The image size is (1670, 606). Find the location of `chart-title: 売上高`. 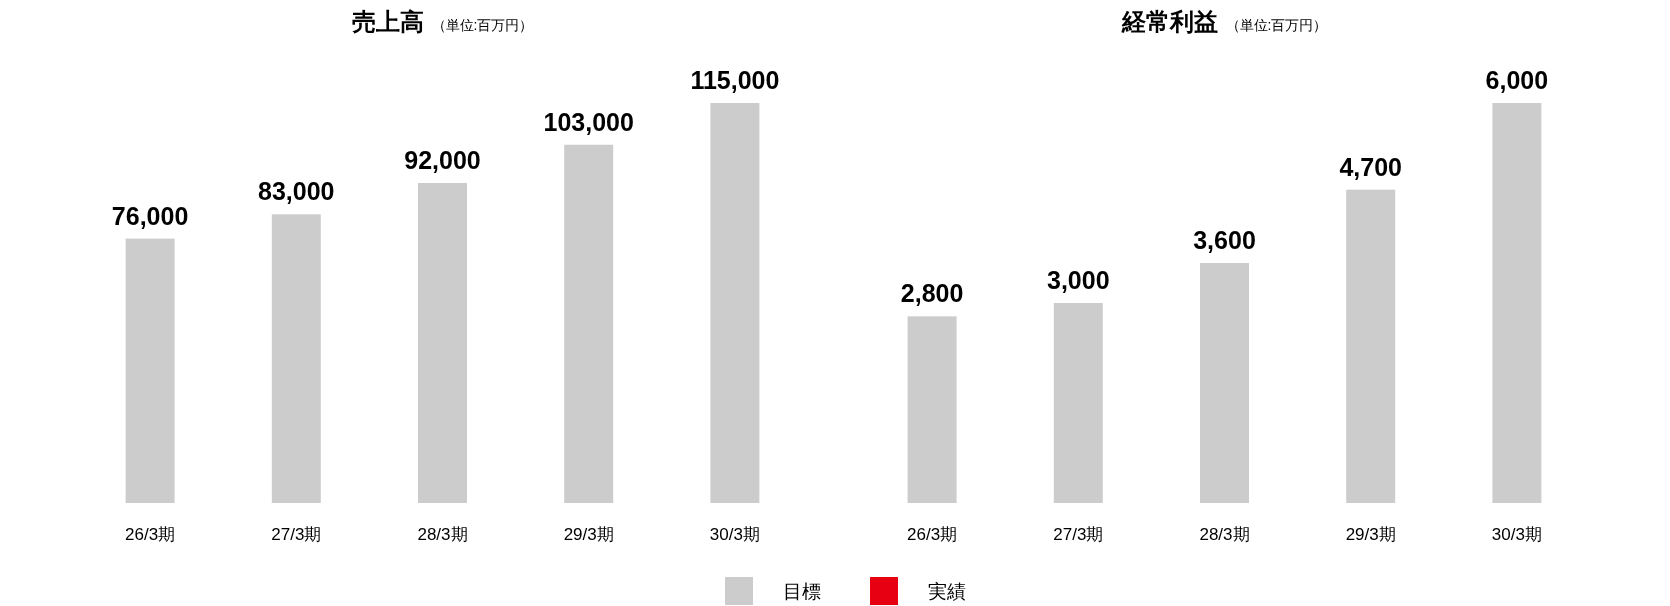

chart-title: 売上高 is located at coordinates (387, 21).